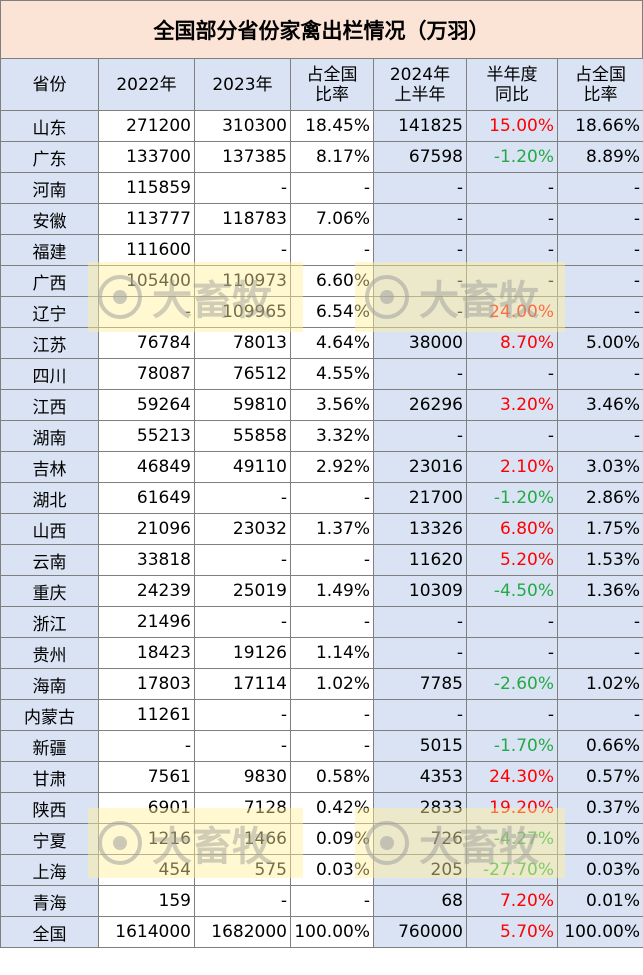 The image size is (643, 975). I want to click on cell-2024-h1: 205, so click(420, 870).